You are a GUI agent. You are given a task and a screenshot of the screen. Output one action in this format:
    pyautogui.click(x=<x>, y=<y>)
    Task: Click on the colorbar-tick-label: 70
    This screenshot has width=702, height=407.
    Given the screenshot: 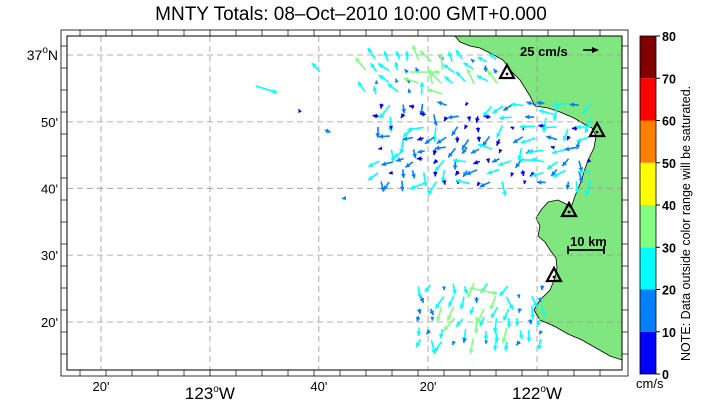 What is the action you would take?
    pyautogui.click(x=669, y=79)
    